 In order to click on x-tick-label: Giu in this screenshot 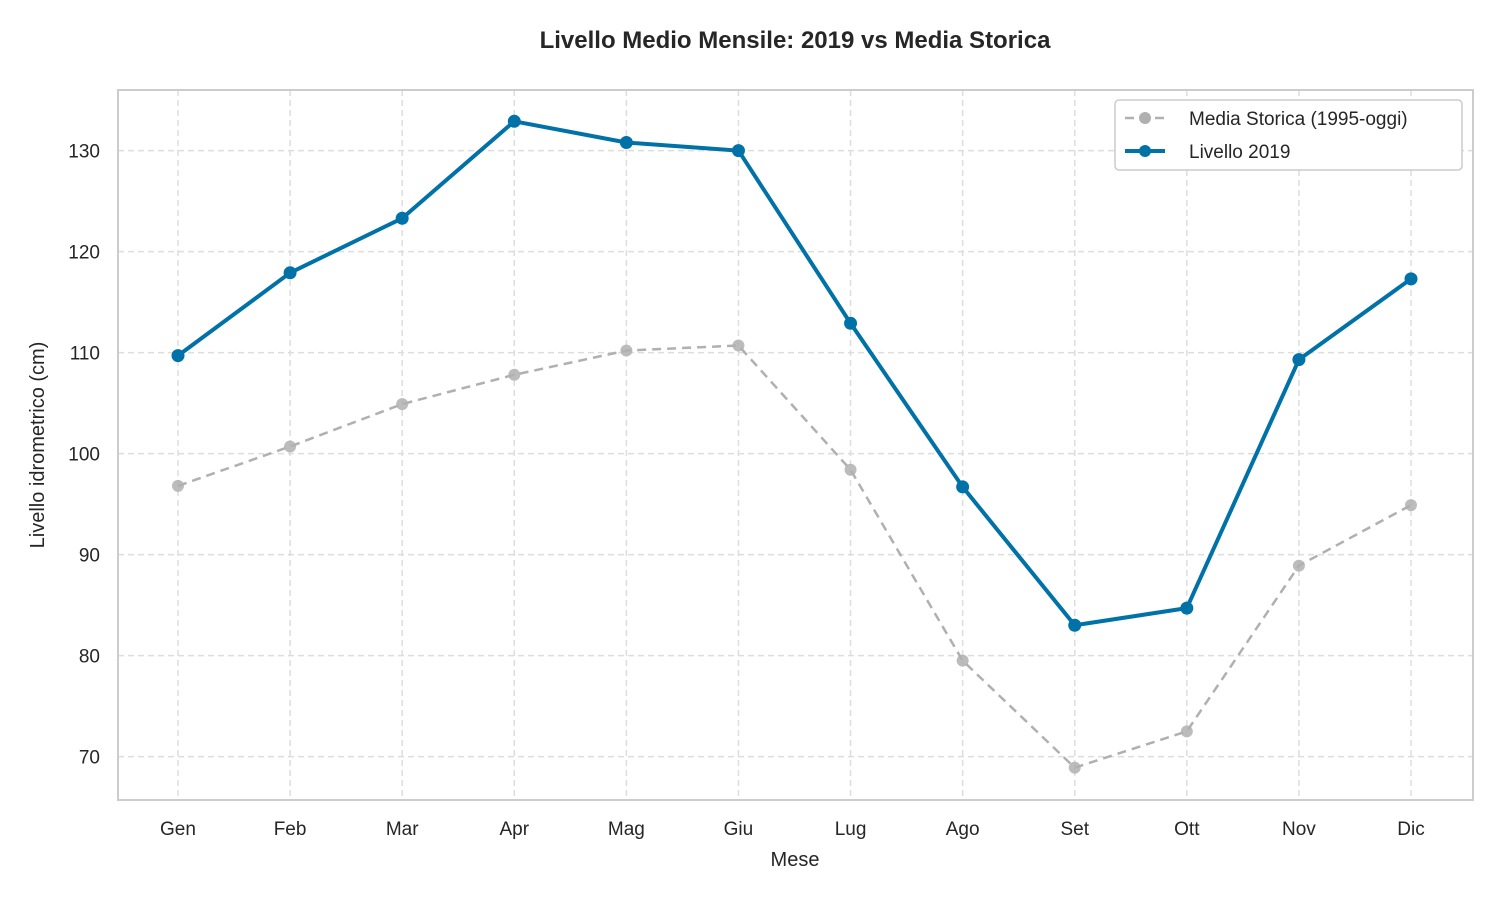, I will do `click(739, 829)`.